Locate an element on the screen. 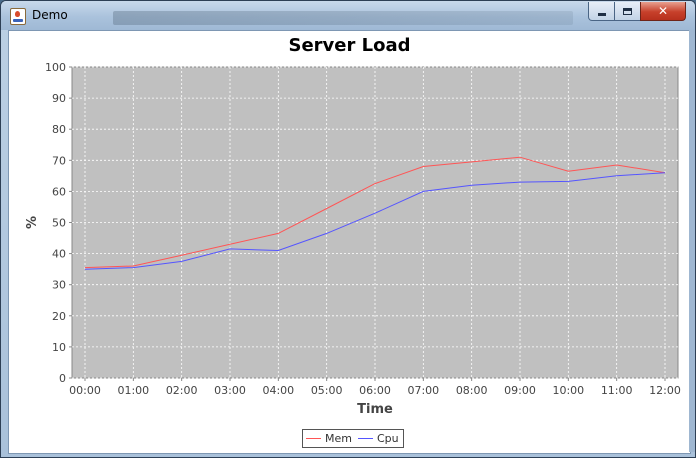 Image resolution: width=696 pixels, height=458 pixels. title-bar: Demo ✕ is located at coordinates (348, 15).